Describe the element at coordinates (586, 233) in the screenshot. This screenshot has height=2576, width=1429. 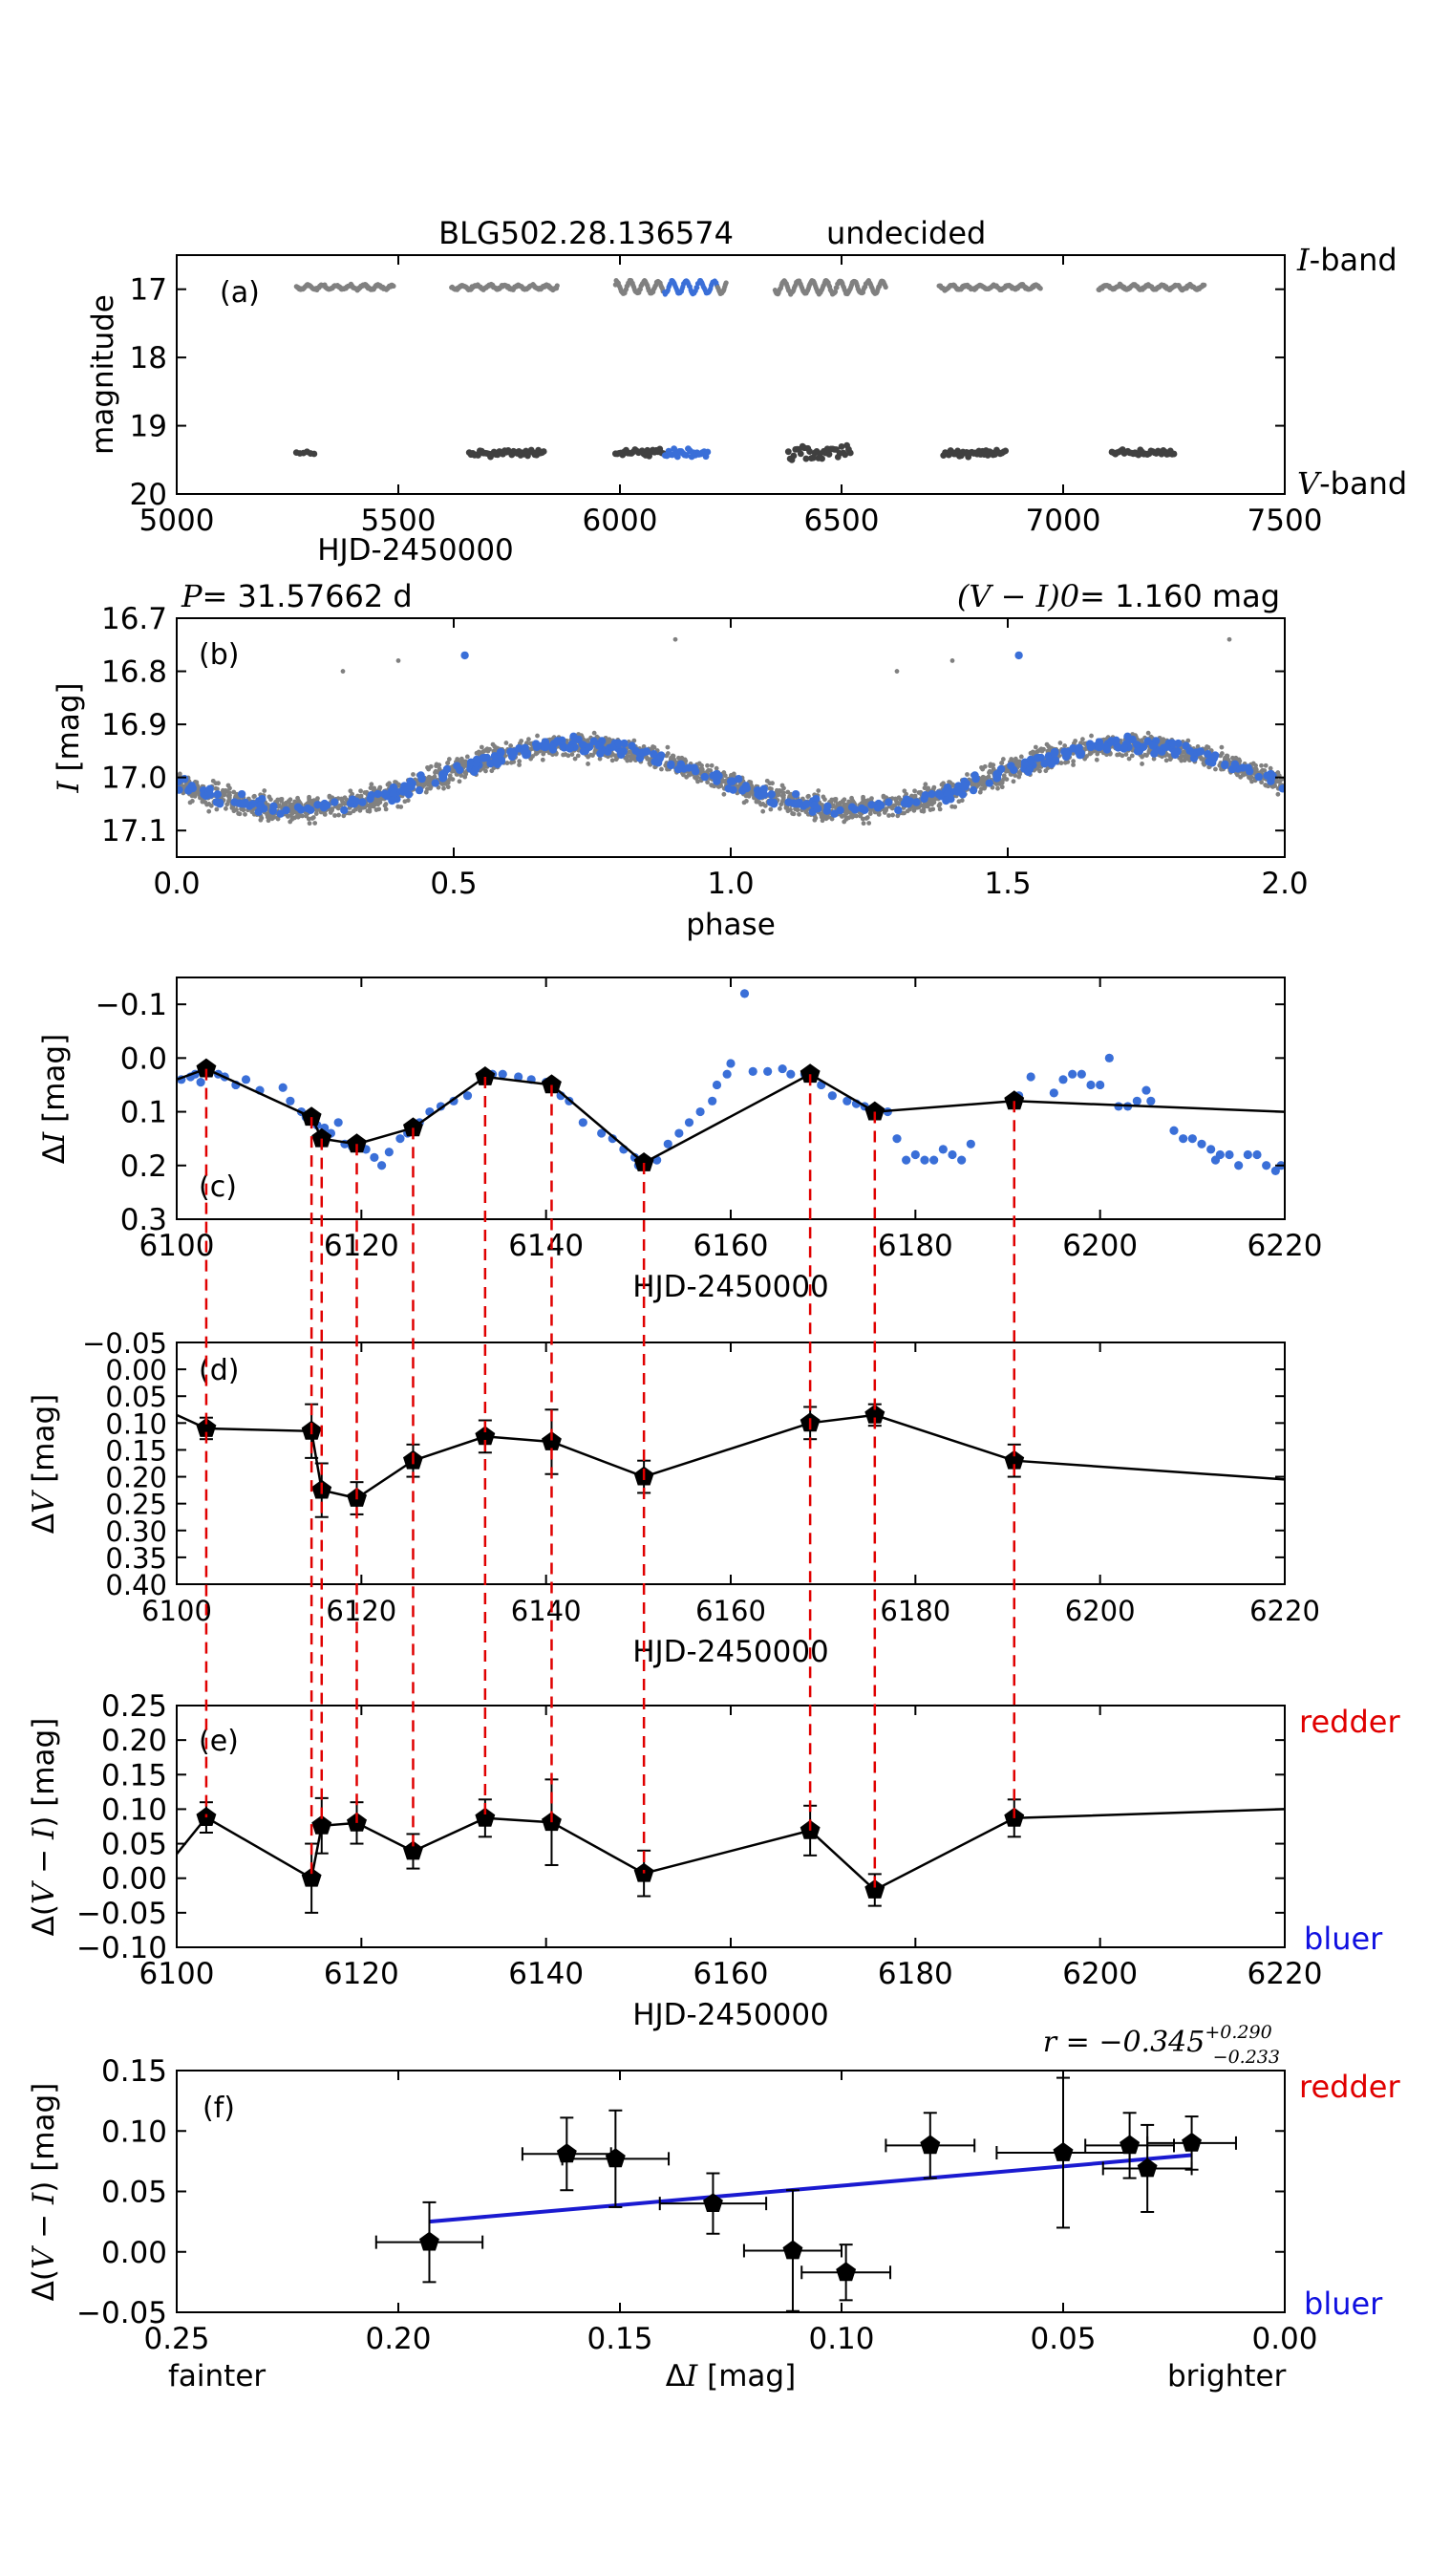
I see `star-id-title: BLG502.28.136574` at that location.